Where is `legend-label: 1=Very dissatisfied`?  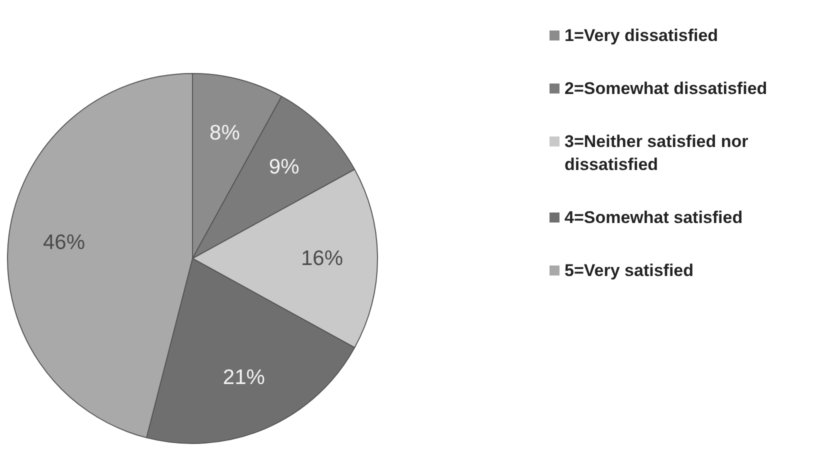 legend-label: 1=Very dissatisfied is located at coordinates (641, 35).